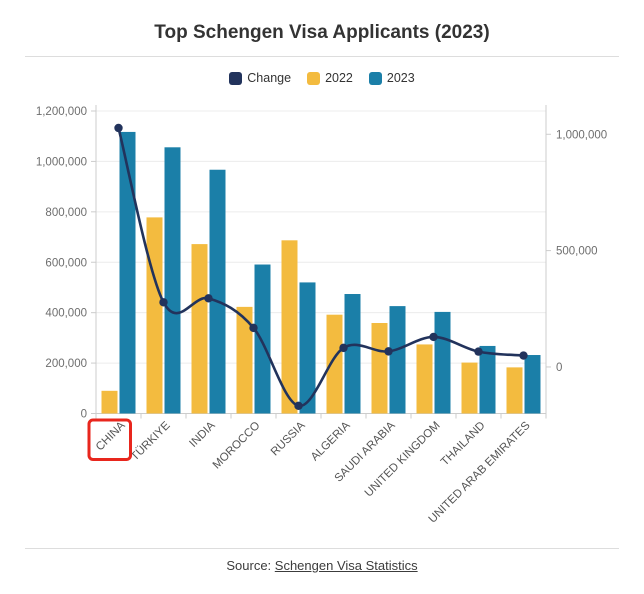  What do you see at coordinates (581, 135) in the screenshot?
I see `right-axis-label: 1,000,000` at bounding box center [581, 135].